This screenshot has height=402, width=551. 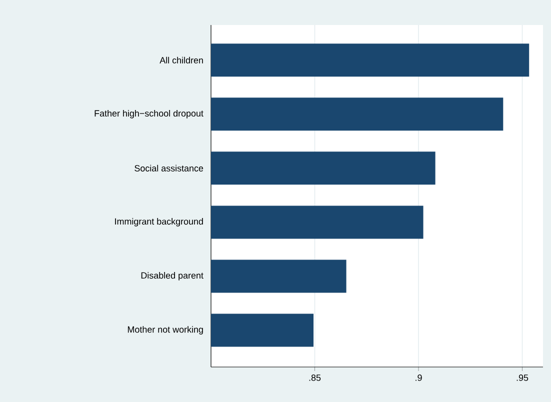 I want to click on x-tick-label: .9, so click(x=419, y=377).